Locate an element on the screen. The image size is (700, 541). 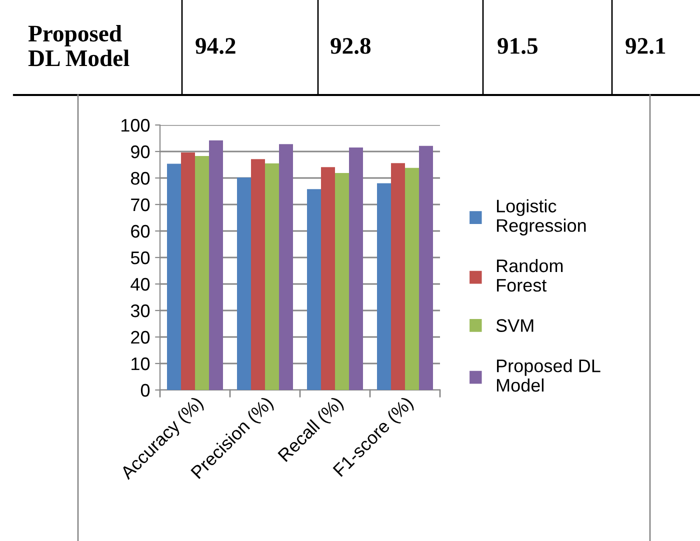
y-tick-label: 80 is located at coordinates (140, 178).